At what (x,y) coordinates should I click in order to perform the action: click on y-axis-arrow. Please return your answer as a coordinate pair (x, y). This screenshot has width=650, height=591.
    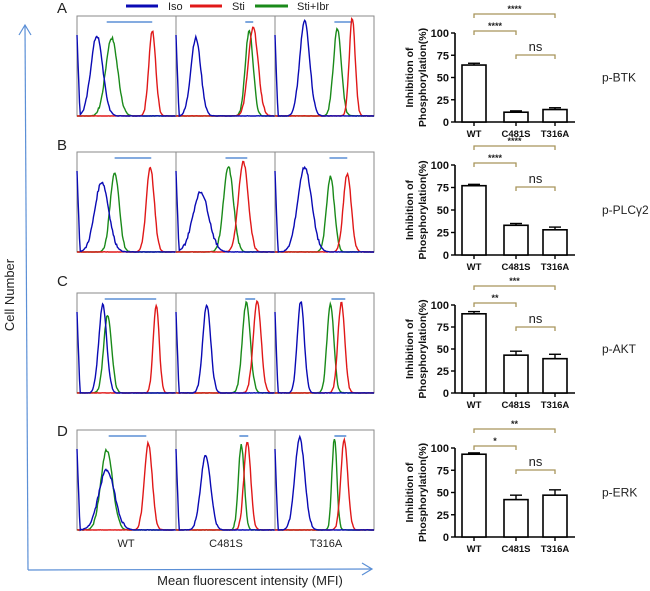
    Looking at the image, I should click on (25, 297).